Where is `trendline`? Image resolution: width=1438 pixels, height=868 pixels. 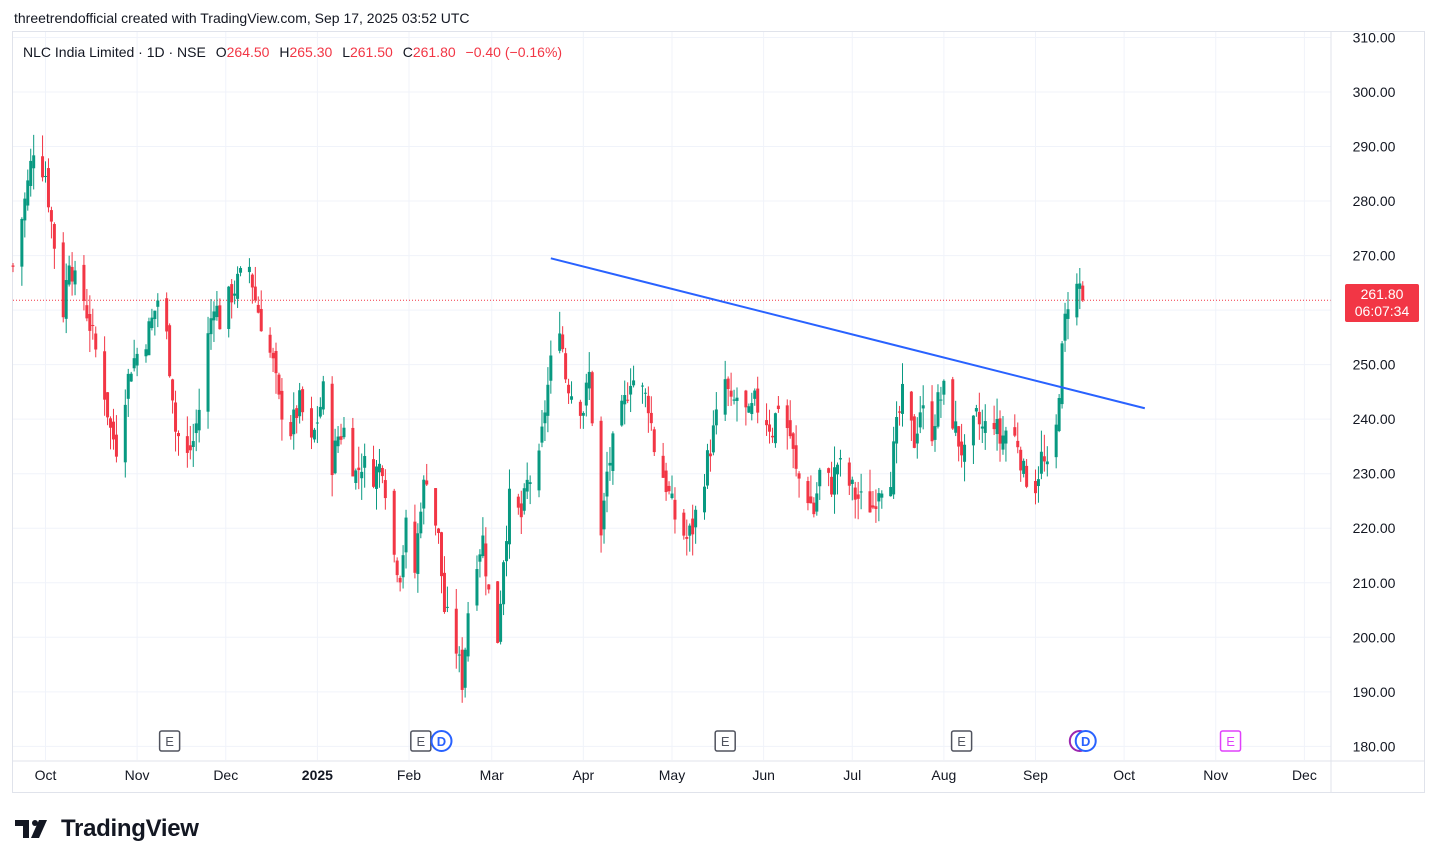 trendline is located at coordinates (848, 333).